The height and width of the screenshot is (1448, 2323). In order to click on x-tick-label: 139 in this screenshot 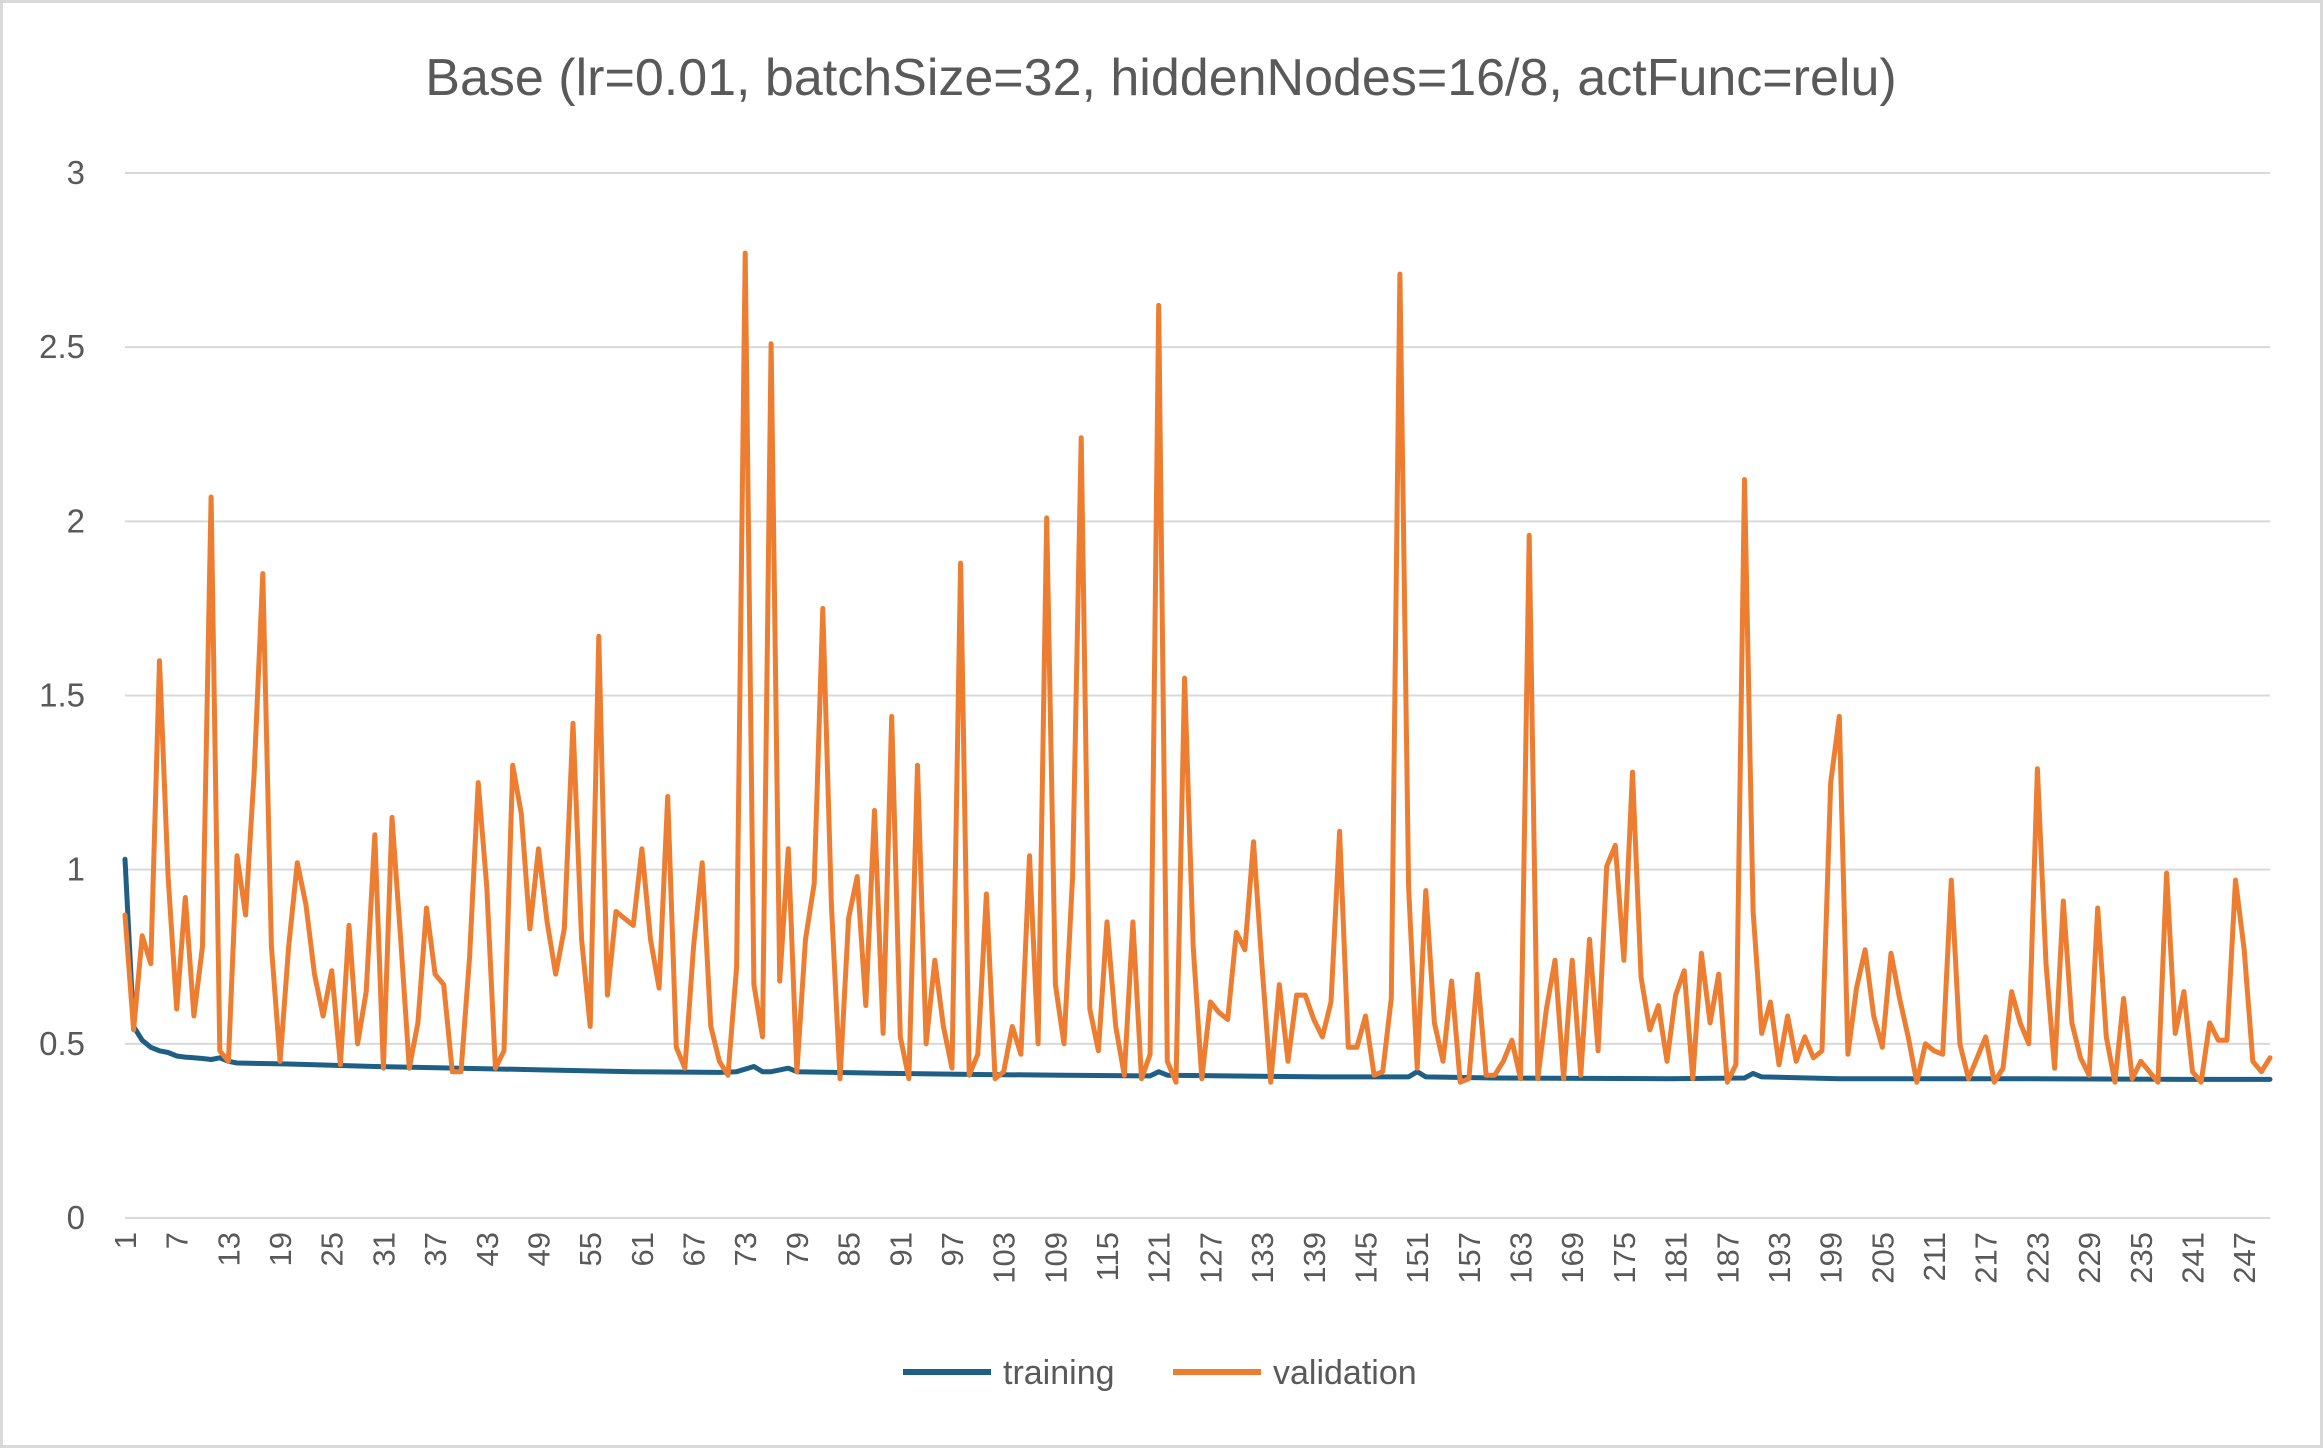, I will do `click(1314, 1258)`.